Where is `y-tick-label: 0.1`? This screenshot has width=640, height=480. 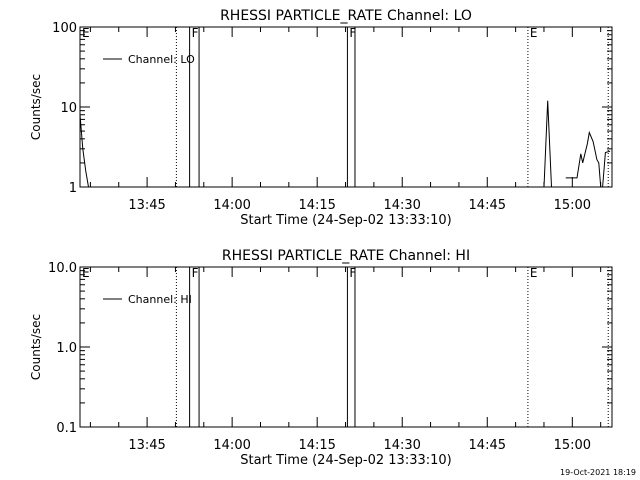 y-tick-label: 0.1 is located at coordinates (66, 428).